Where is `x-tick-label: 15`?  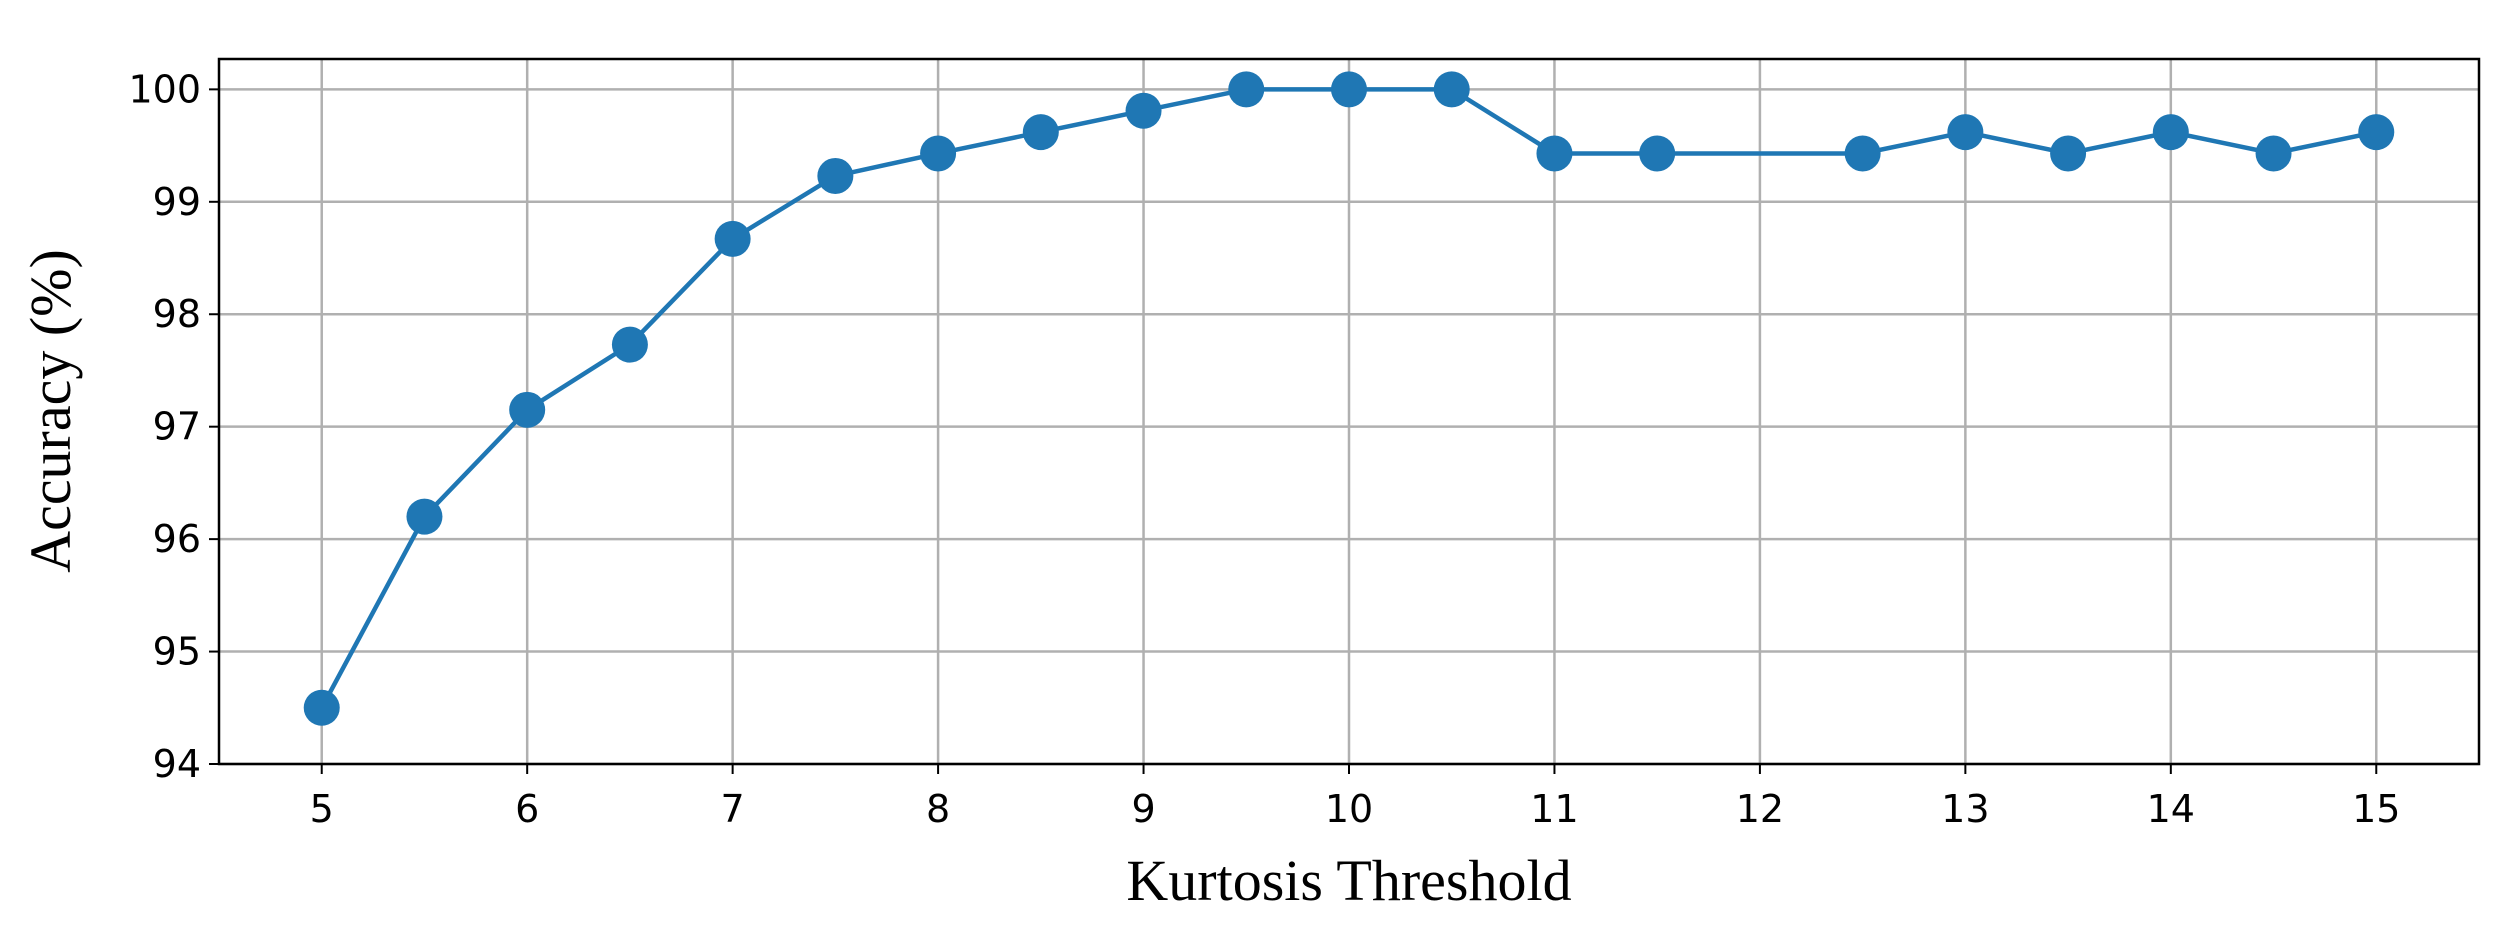
x-tick-label: 15 is located at coordinates (2376, 809).